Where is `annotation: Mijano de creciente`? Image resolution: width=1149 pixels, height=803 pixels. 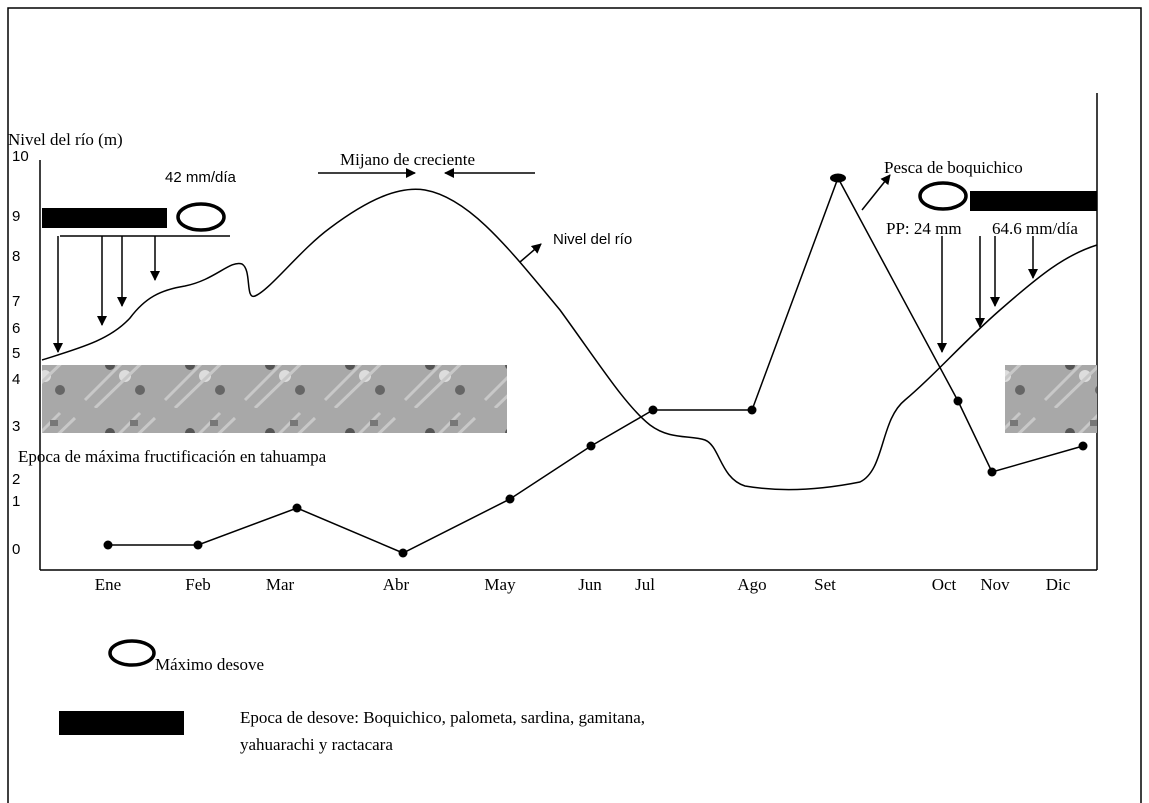 annotation: Mijano de creciente is located at coordinates (407, 159).